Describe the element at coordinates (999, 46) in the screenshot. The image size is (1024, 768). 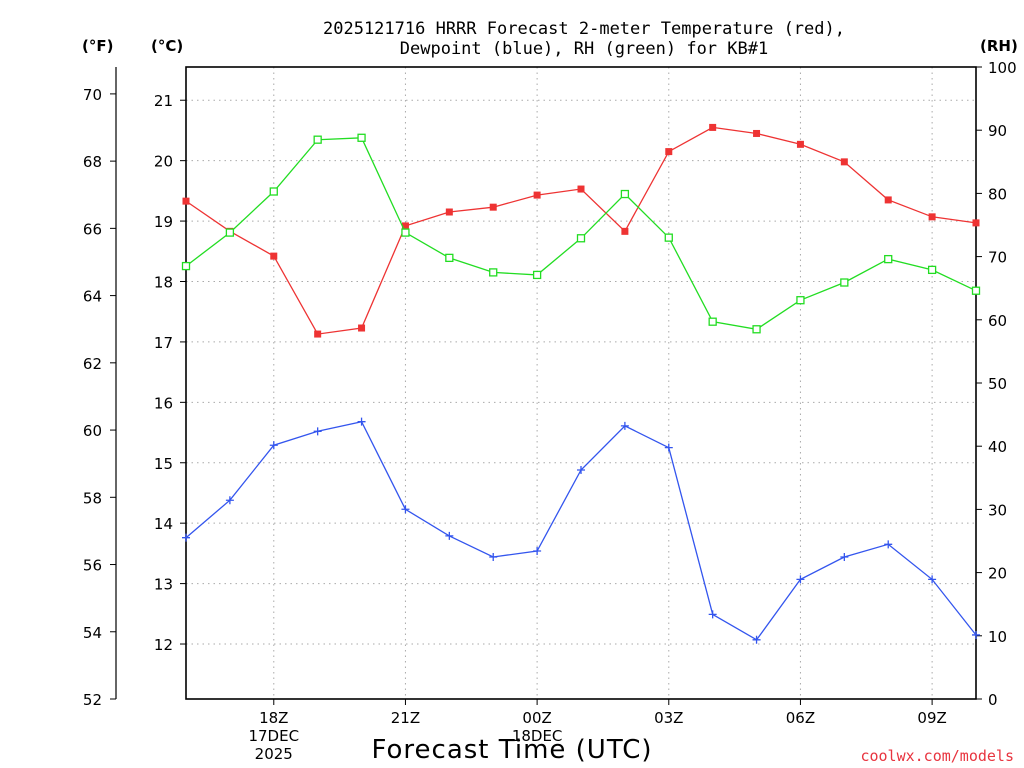
I see `rh-unit-label: (RH)` at that location.